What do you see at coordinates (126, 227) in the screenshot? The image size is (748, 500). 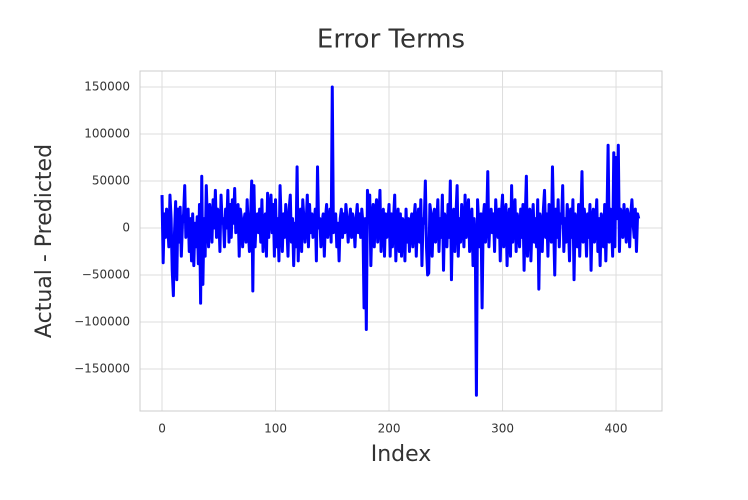 I see `y-tick-label: 0` at bounding box center [126, 227].